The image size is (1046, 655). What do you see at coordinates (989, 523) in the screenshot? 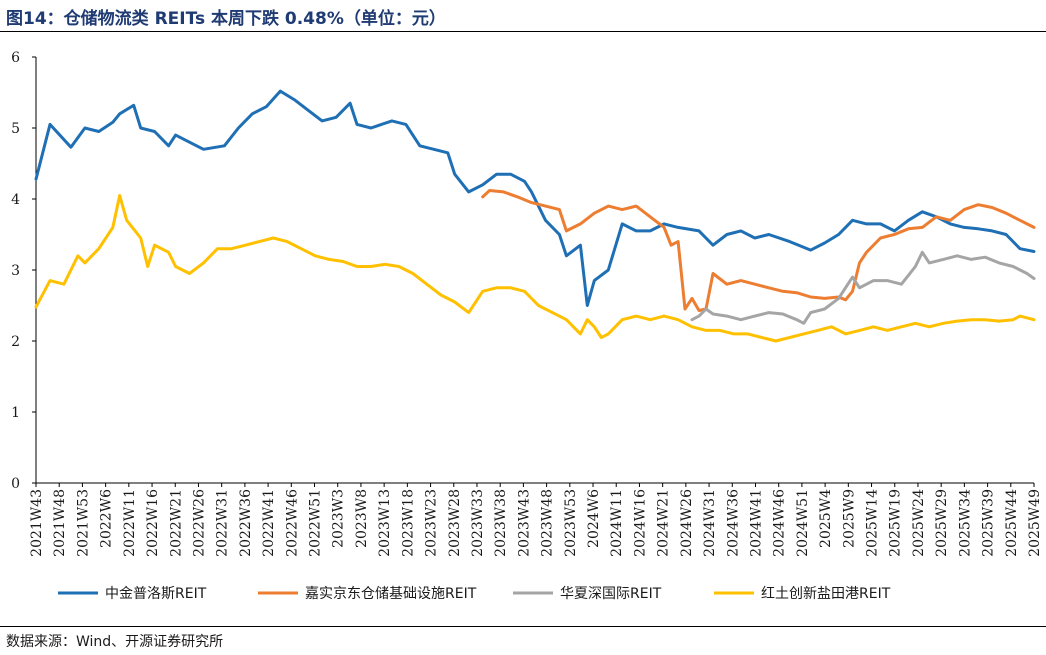
I see `x-tick-label: 2025W39` at bounding box center [989, 523].